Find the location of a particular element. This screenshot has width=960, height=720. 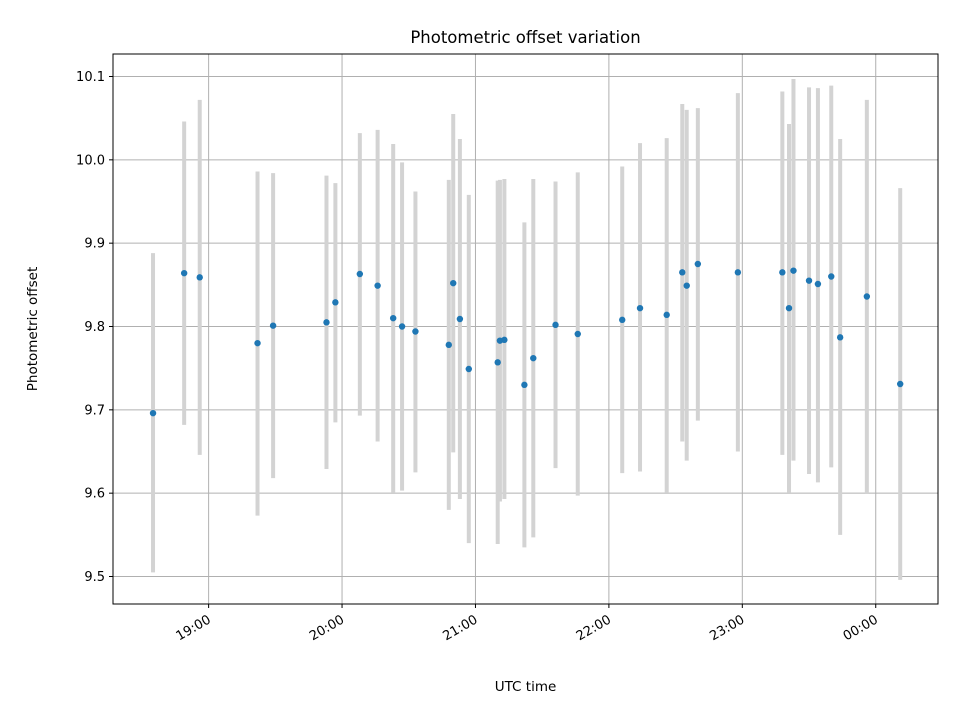

y-tick-label: 10.1 is located at coordinates (90, 77).